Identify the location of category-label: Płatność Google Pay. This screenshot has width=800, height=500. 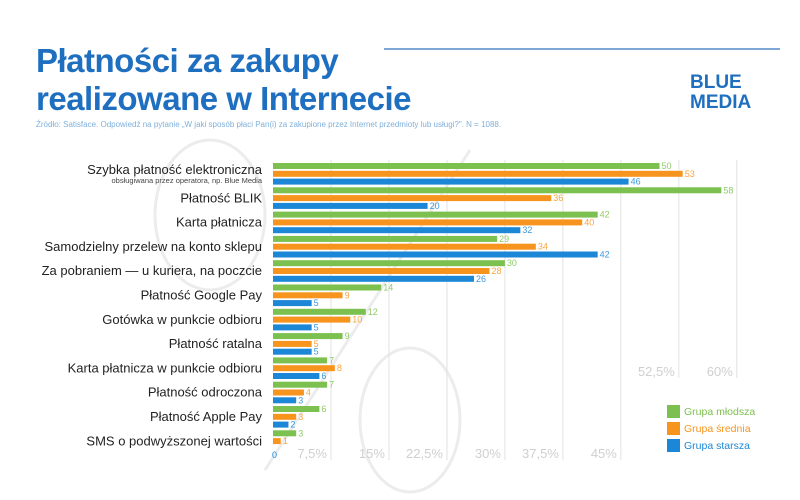
(202, 295).